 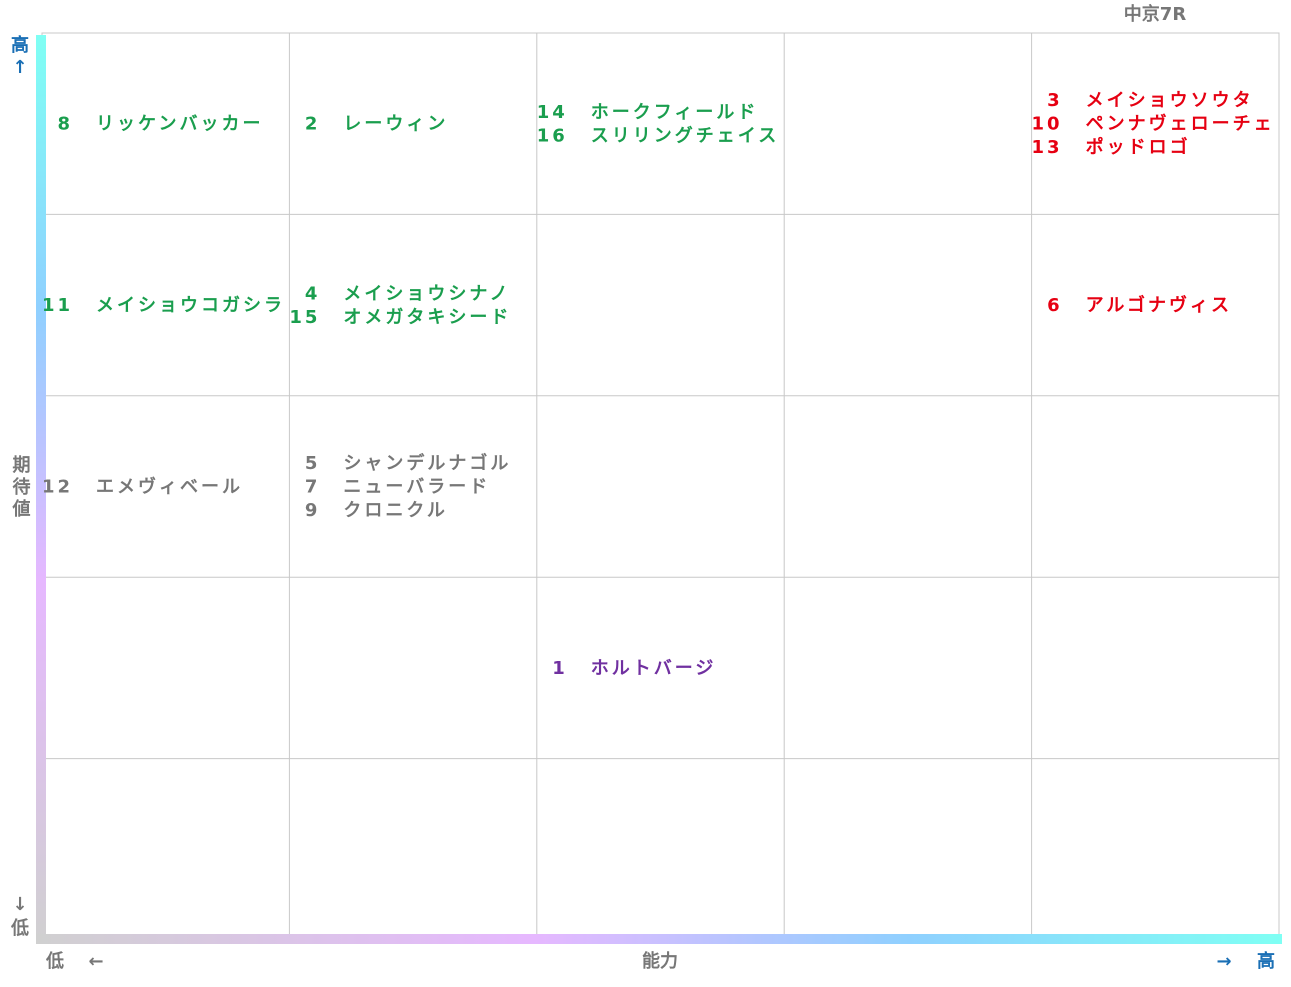 I want to click on x-high: 高, so click(x=1266, y=961).